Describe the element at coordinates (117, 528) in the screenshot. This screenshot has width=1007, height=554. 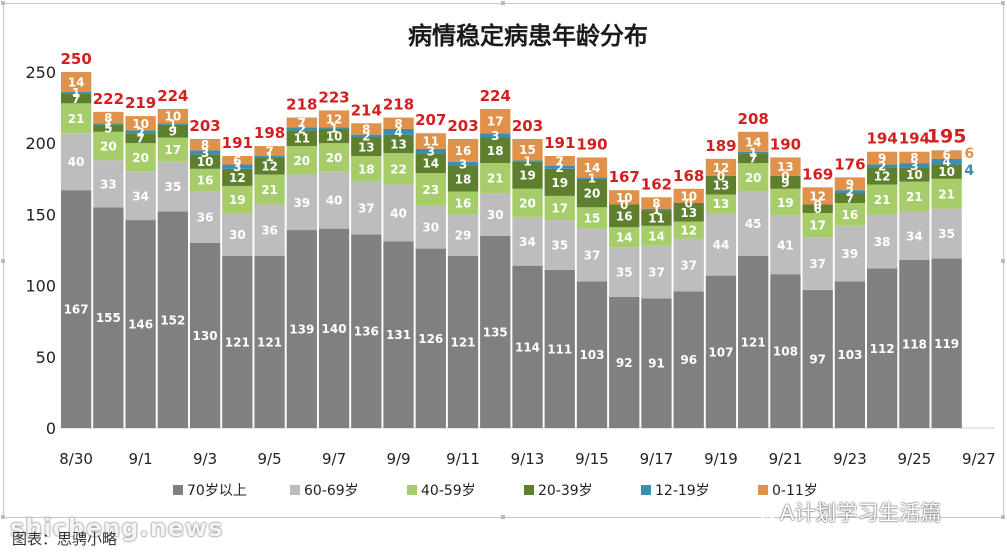
I see `watermark-left: shicheng.news` at that location.